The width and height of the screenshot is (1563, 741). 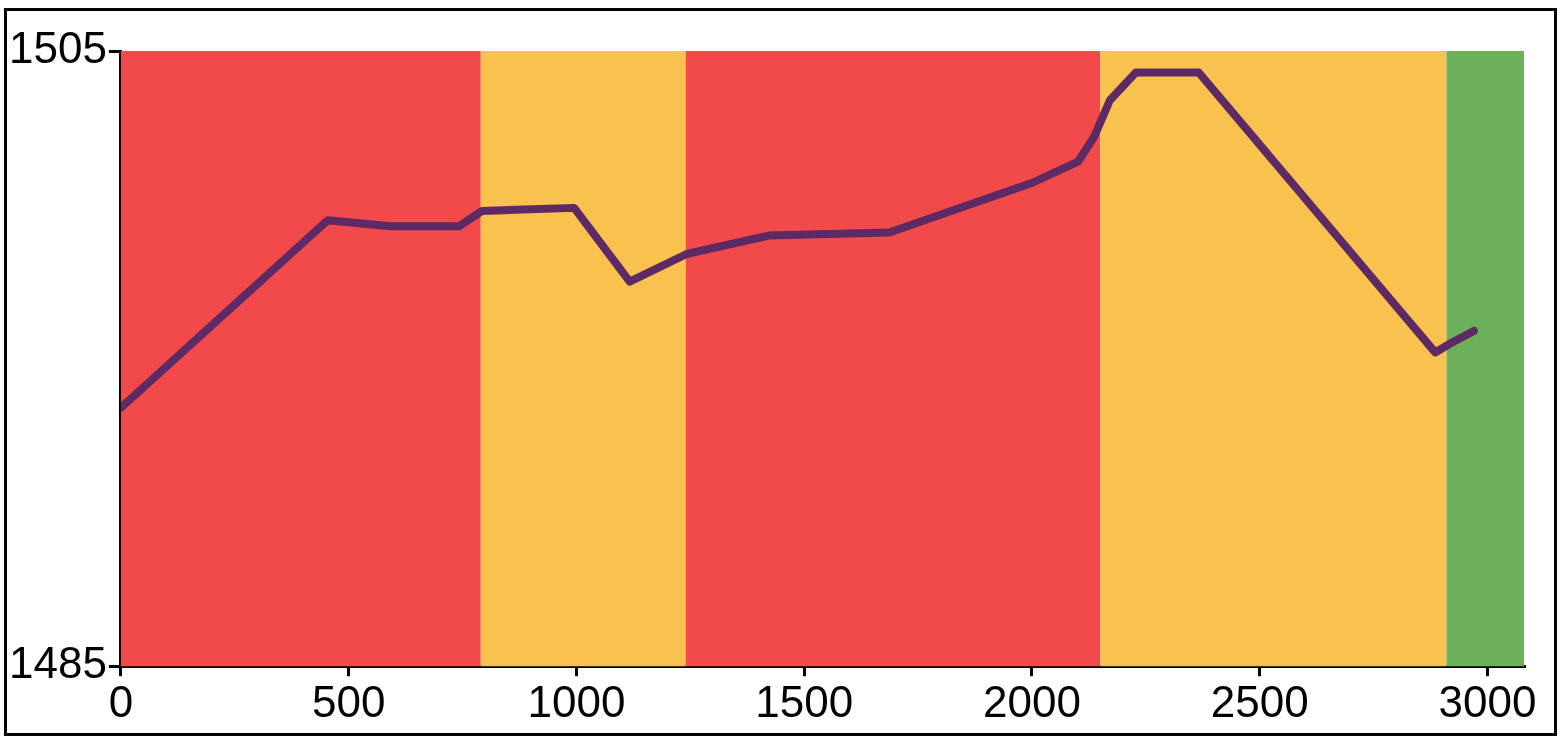 What do you see at coordinates (121, 701) in the screenshot?
I see `x-tick-label: 0` at bounding box center [121, 701].